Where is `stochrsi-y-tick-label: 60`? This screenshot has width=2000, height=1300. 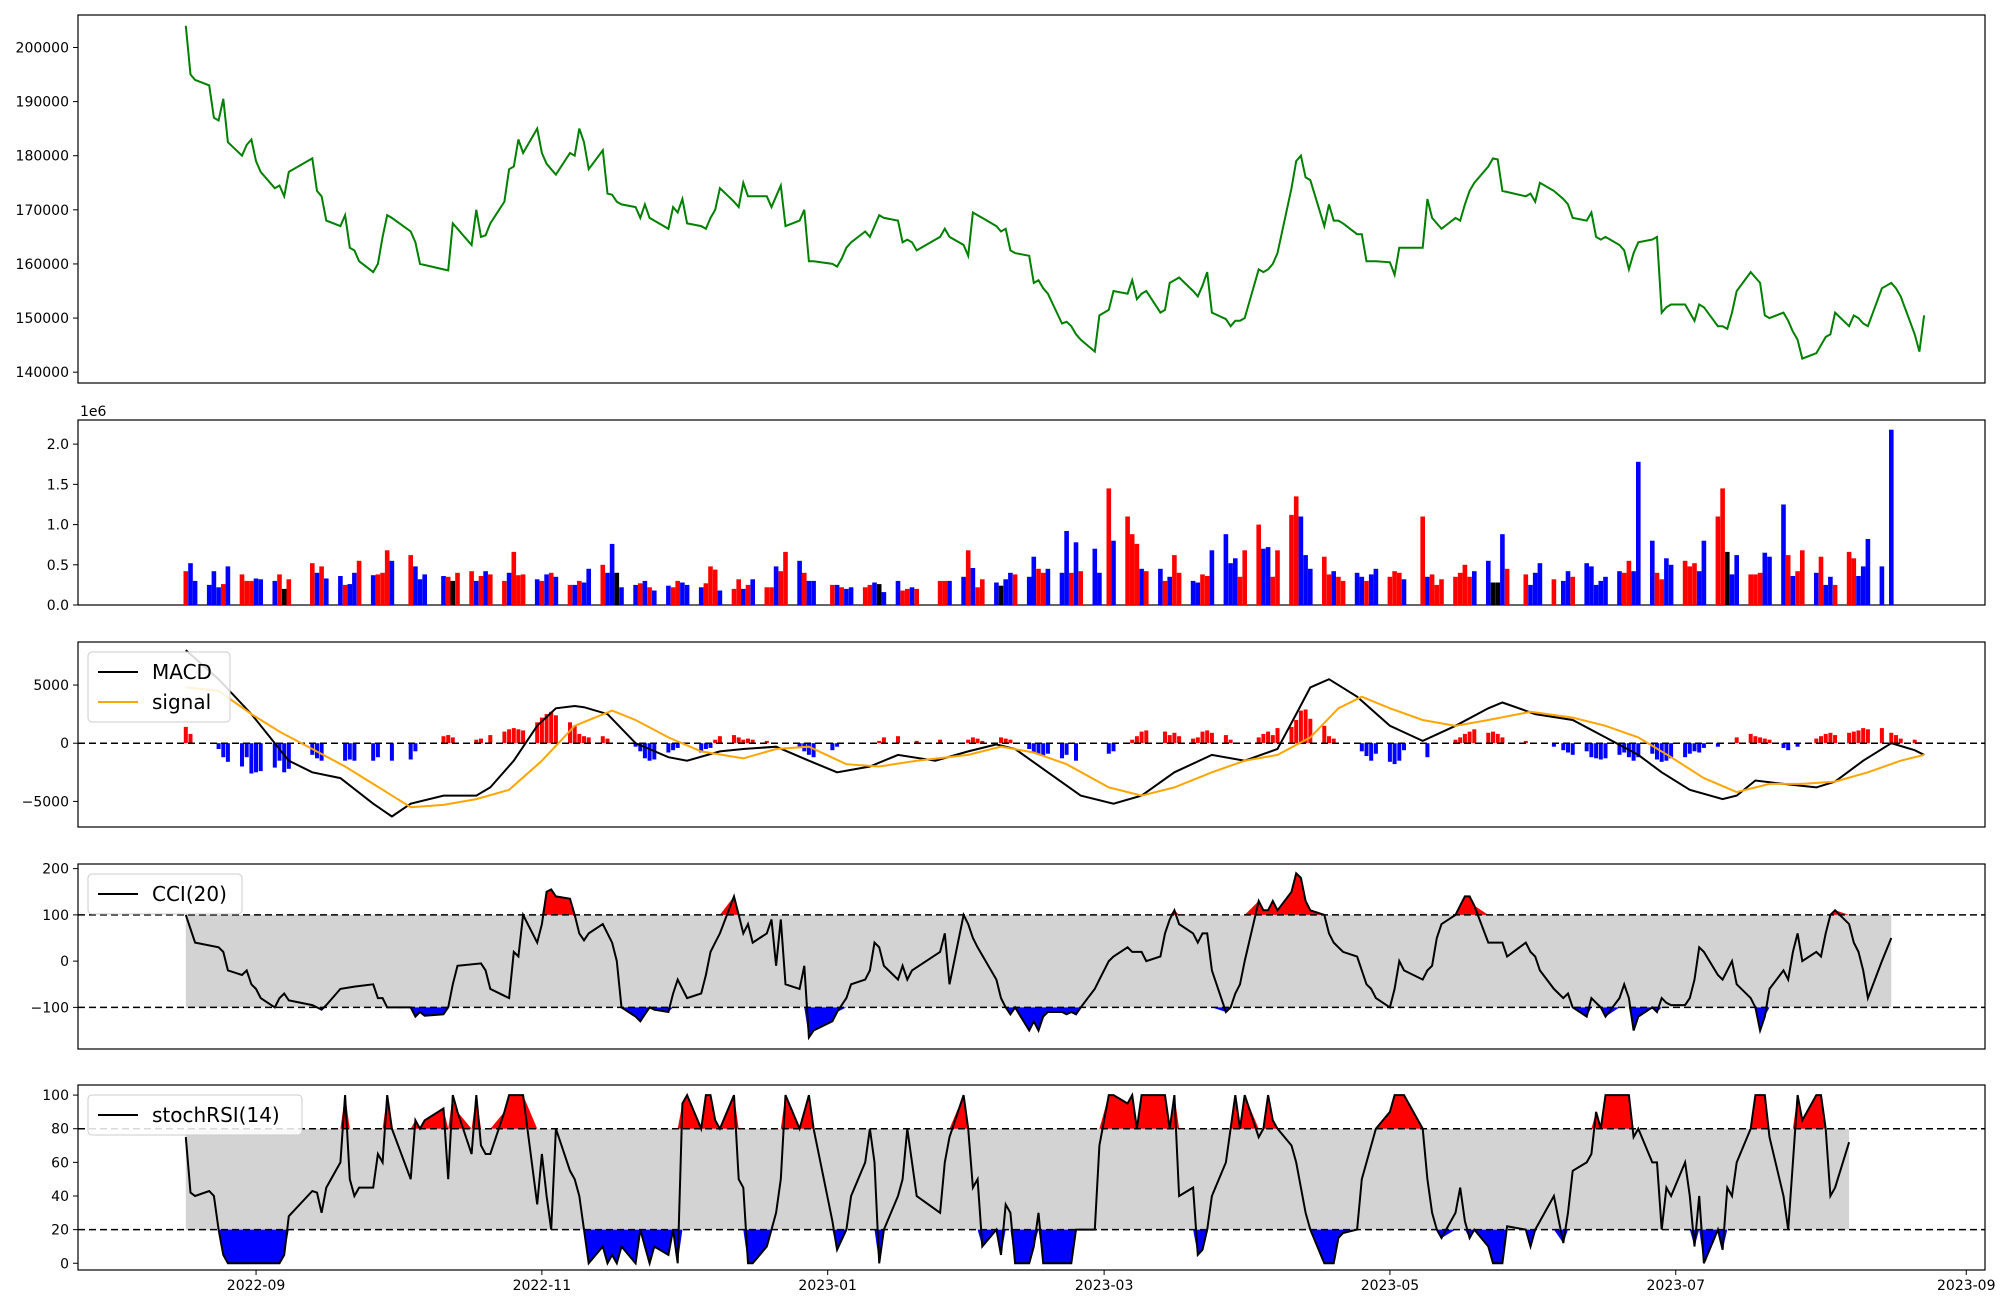
stochrsi-y-tick-label: 60 is located at coordinates (60, 1163).